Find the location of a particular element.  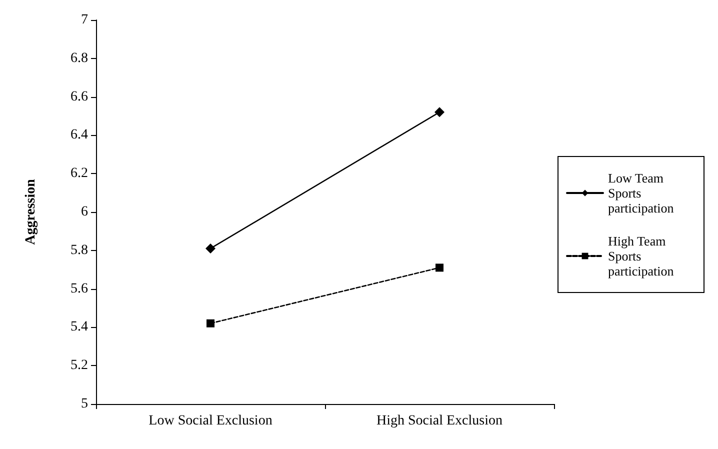

y-tick-label: 5.6 is located at coordinates (79, 288).